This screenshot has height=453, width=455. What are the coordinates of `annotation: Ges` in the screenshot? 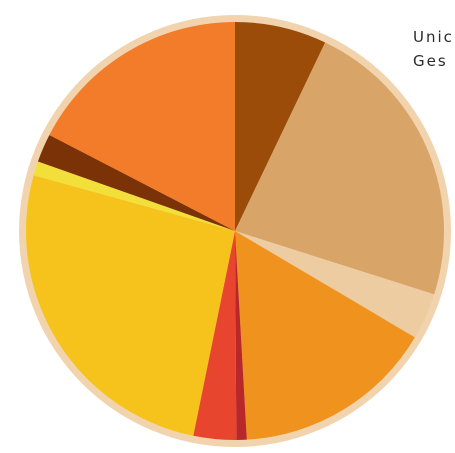 It's located at (430, 61).